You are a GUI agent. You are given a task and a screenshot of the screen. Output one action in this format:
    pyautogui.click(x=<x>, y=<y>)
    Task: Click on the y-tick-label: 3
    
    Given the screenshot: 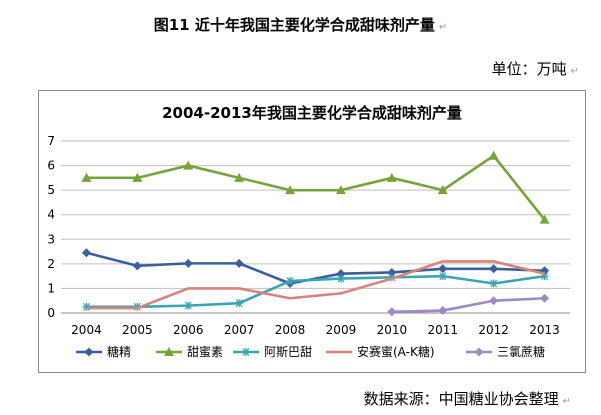 What is the action you would take?
    pyautogui.click(x=51, y=239)
    